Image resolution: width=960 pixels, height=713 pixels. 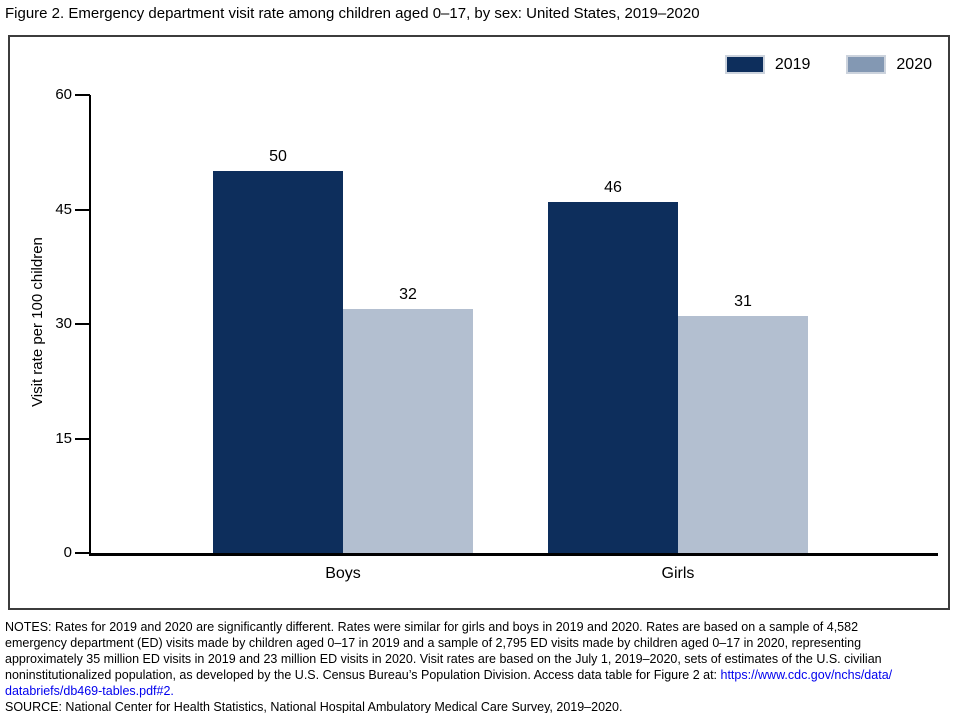 I want to click on y-tick-label: 30, so click(x=63, y=323).